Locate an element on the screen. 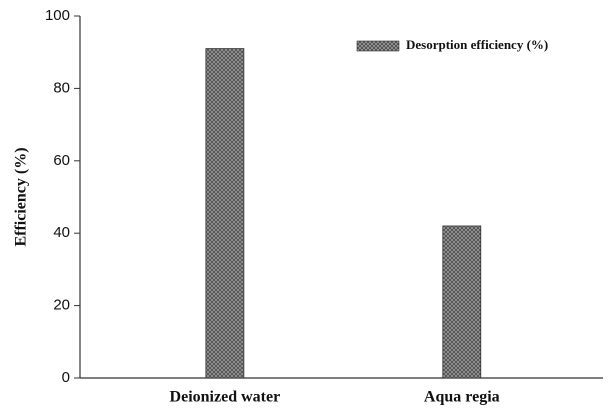 This screenshot has height=409, width=614. y-tick-label: 20 is located at coordinates (61, 305).